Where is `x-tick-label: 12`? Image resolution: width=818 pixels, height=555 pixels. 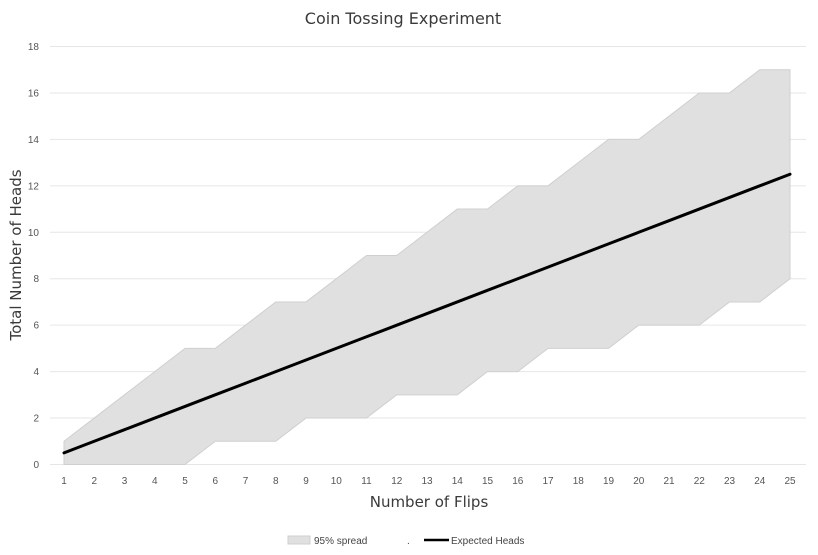
x-tick-label: 12 is located at coordinates (397, 481).